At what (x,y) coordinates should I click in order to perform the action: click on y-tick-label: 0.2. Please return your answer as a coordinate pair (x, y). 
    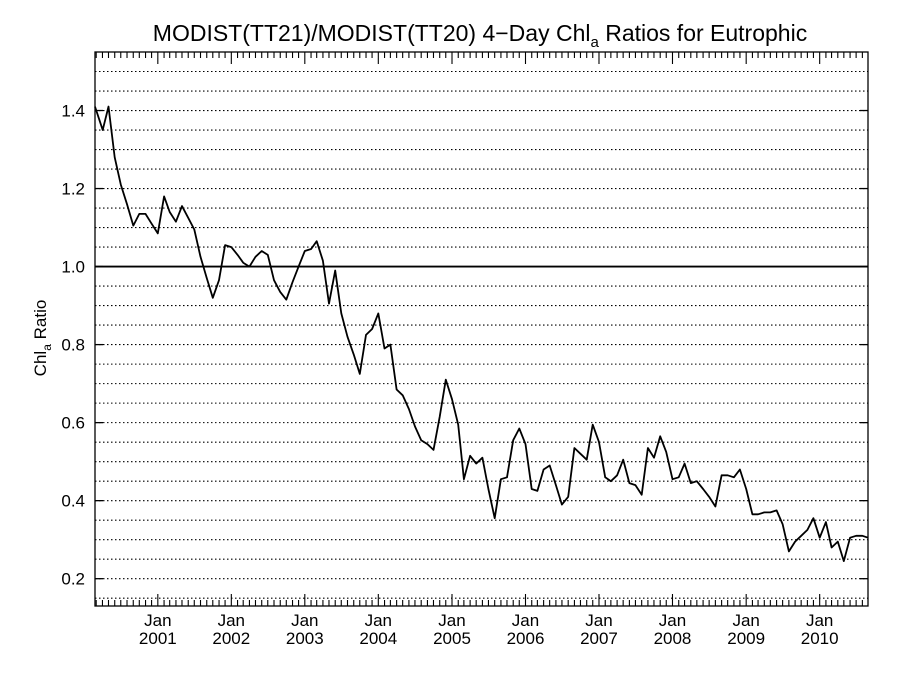
    Looking at the image, I should click on (73, 579).